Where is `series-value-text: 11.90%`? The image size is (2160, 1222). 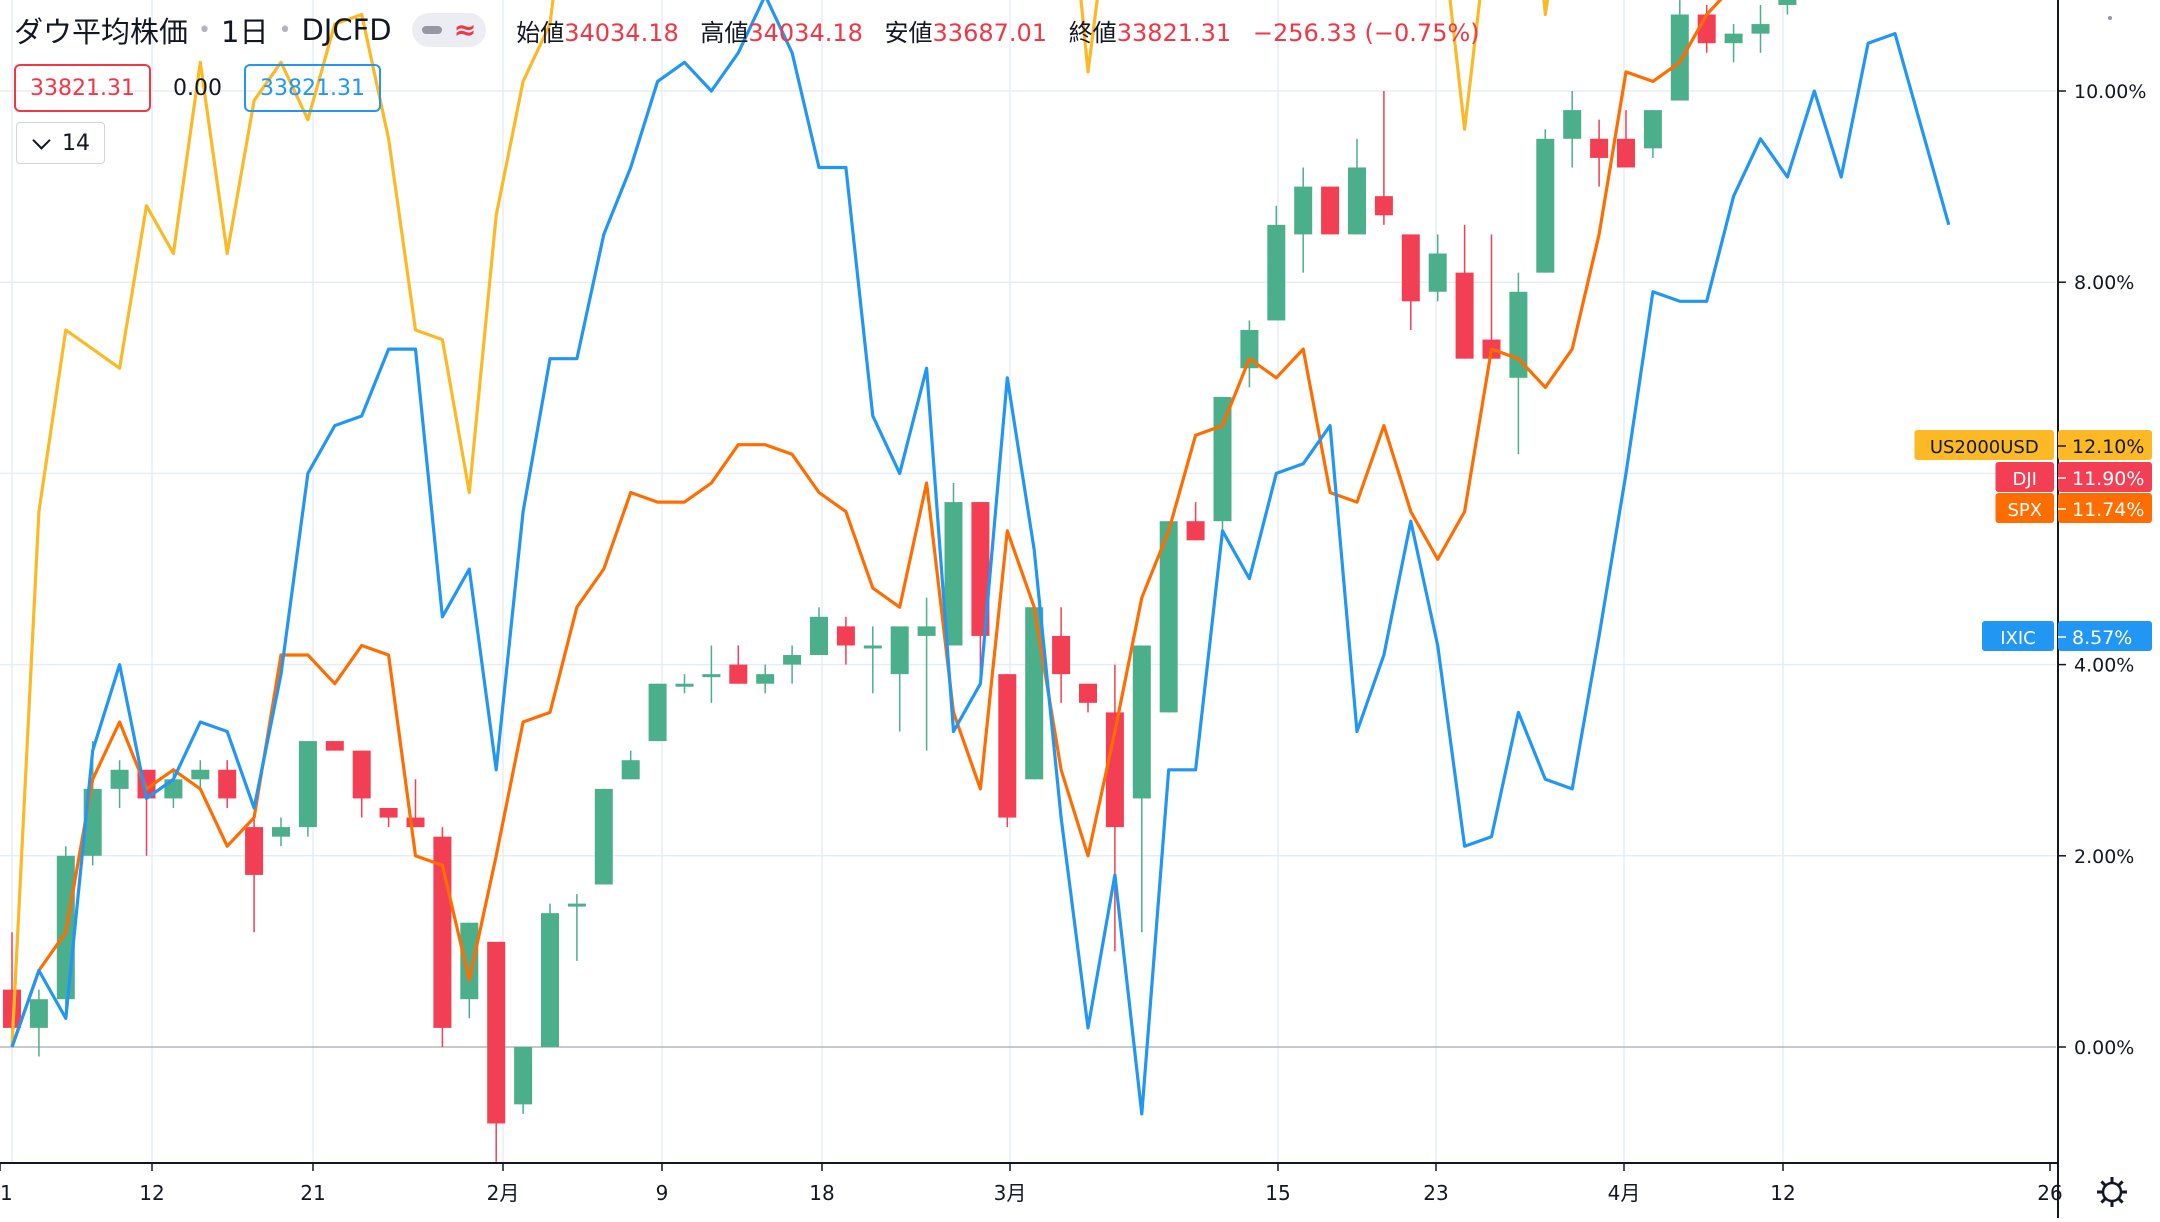 series-value-text: 11.90% is located at coordinates (2108, 479).